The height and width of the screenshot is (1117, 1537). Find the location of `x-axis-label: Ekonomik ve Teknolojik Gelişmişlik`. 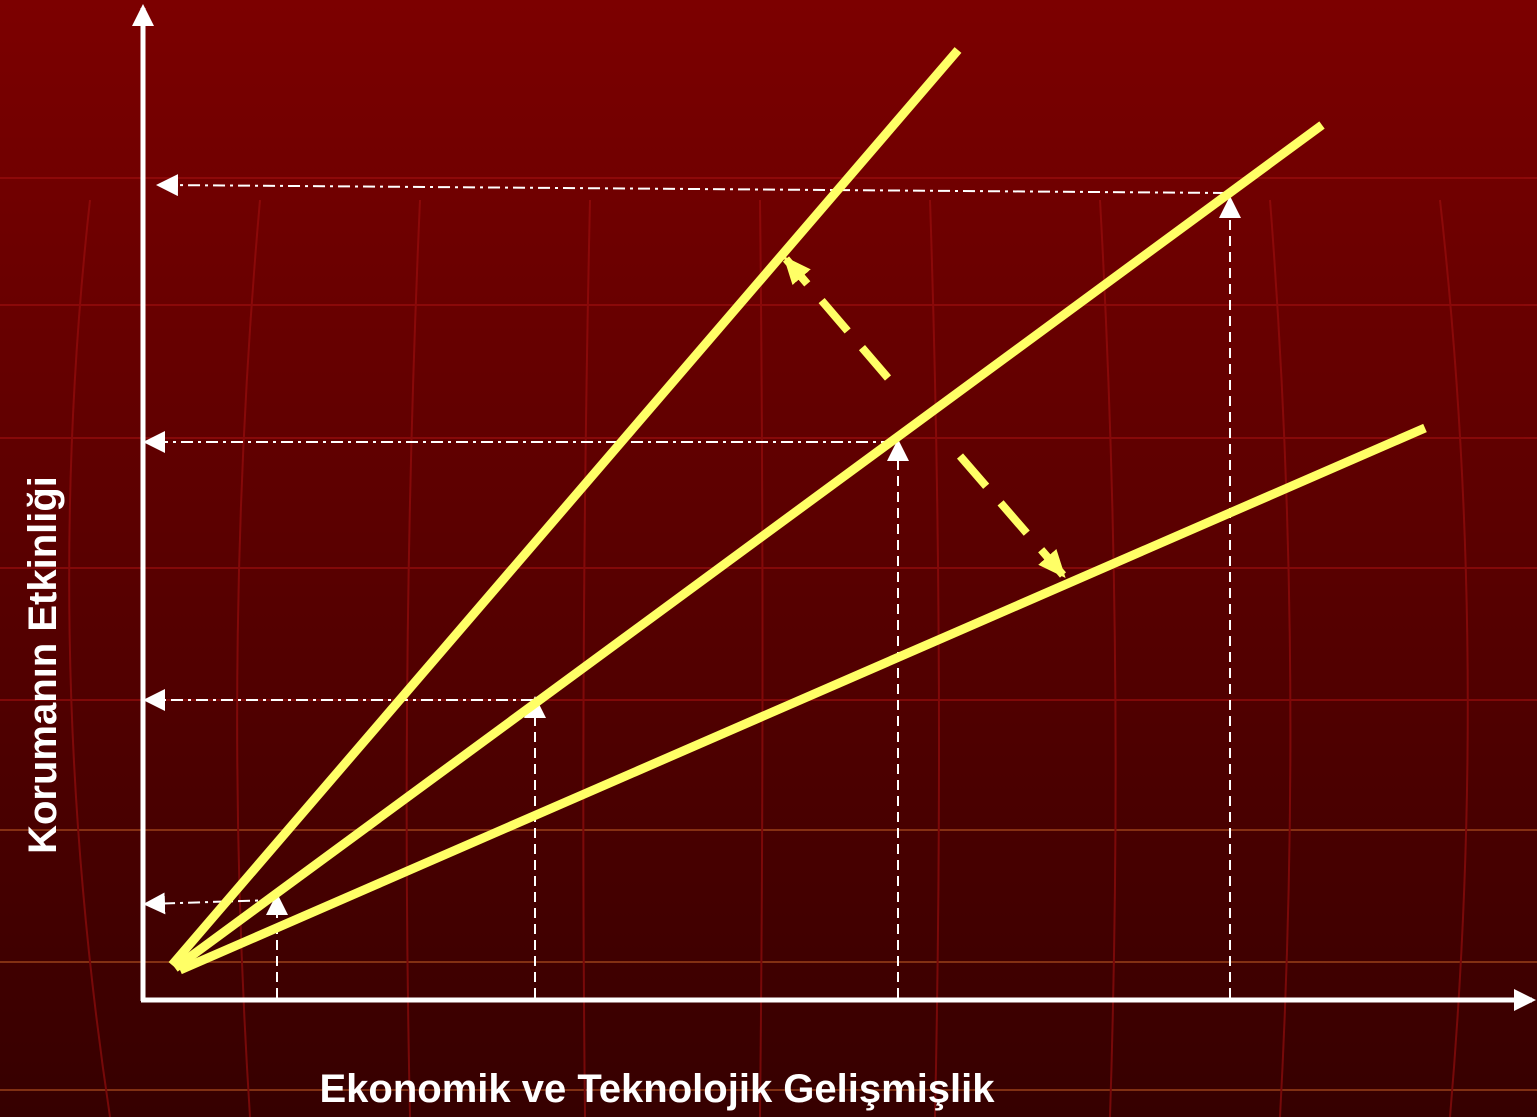

x-axis-label: Ekonomik ve Teknolojik Gelişmişlik is located at coordinates (657, 1089).